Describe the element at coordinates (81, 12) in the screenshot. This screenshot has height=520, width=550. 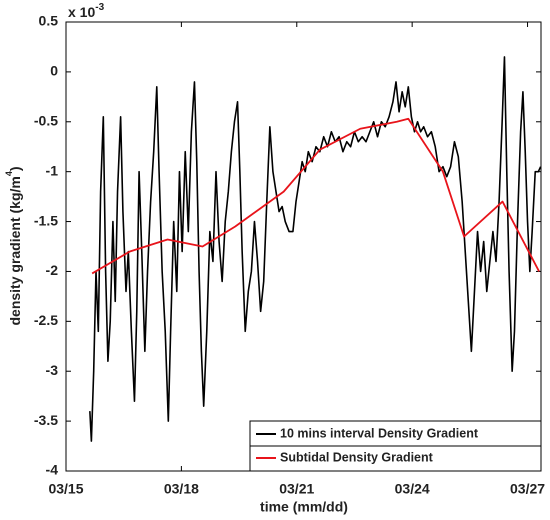
I see `y-multiplier-base: x 10` at that location.